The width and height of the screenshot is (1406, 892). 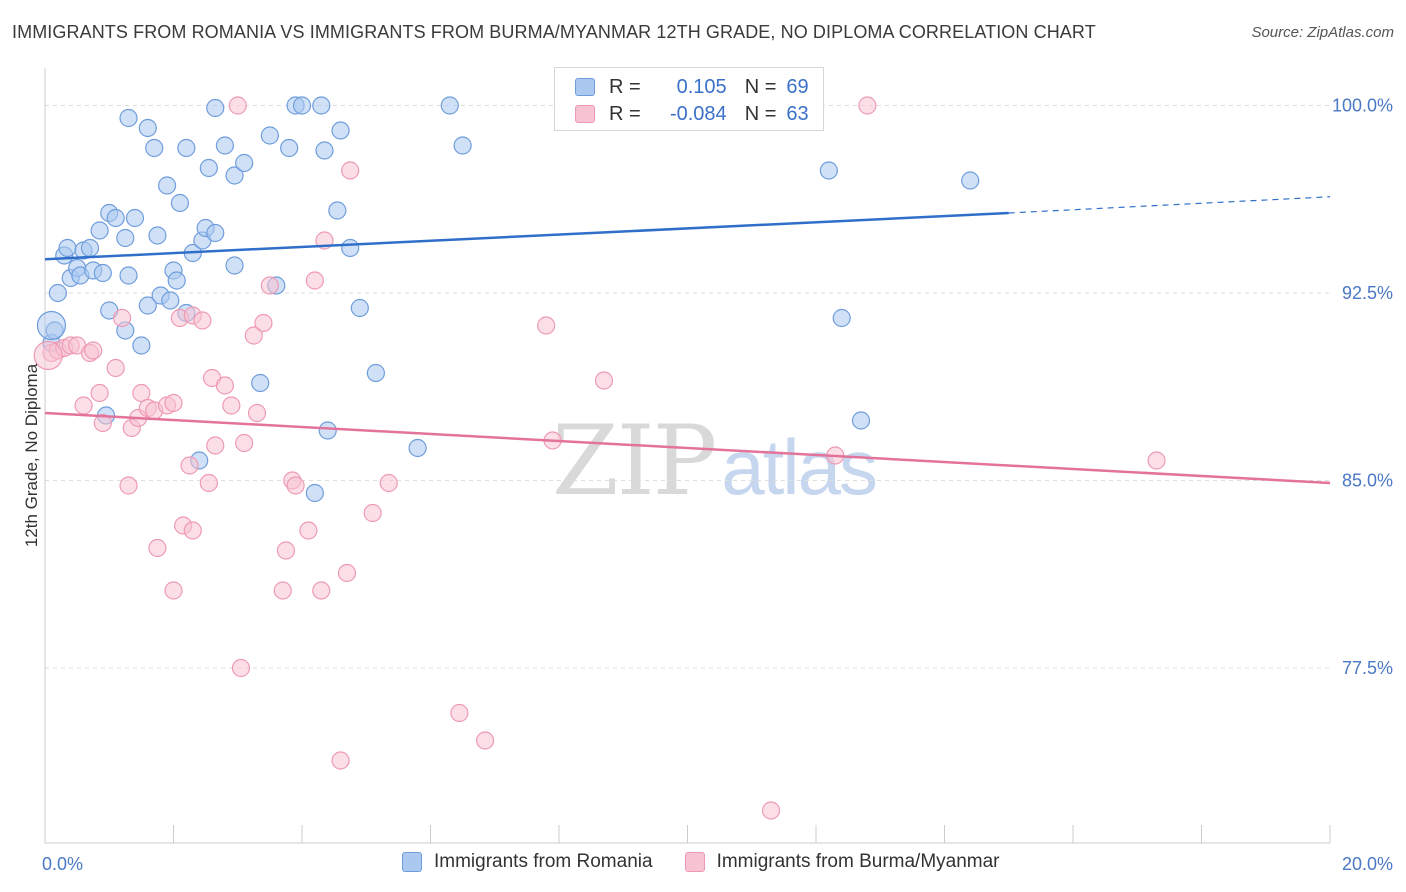 I want to click on legend-item-romania-label: Immigrants from Romania, so click(x=543, y=861).